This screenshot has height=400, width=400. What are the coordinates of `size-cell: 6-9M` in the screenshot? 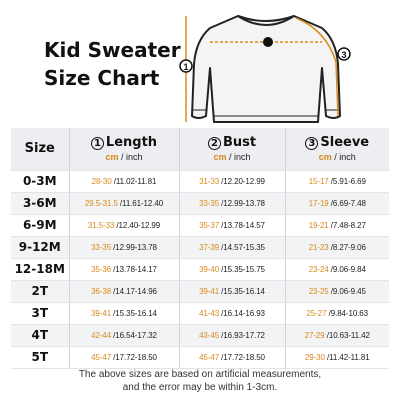 It's located at (40, 225).